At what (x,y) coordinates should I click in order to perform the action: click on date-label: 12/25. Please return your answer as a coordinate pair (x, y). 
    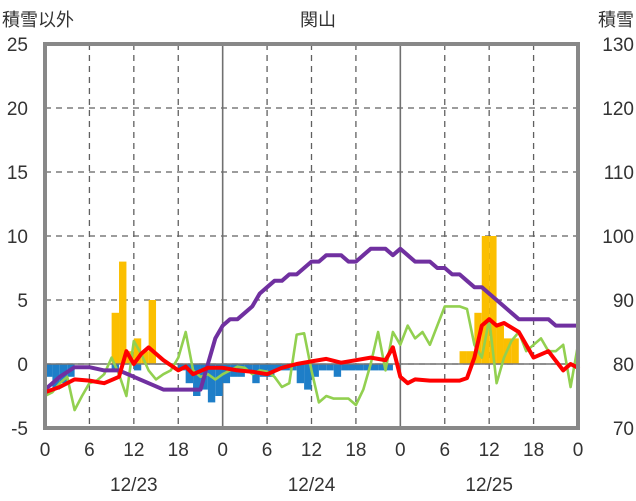
    Looking at the image, I should click on (489, 485).